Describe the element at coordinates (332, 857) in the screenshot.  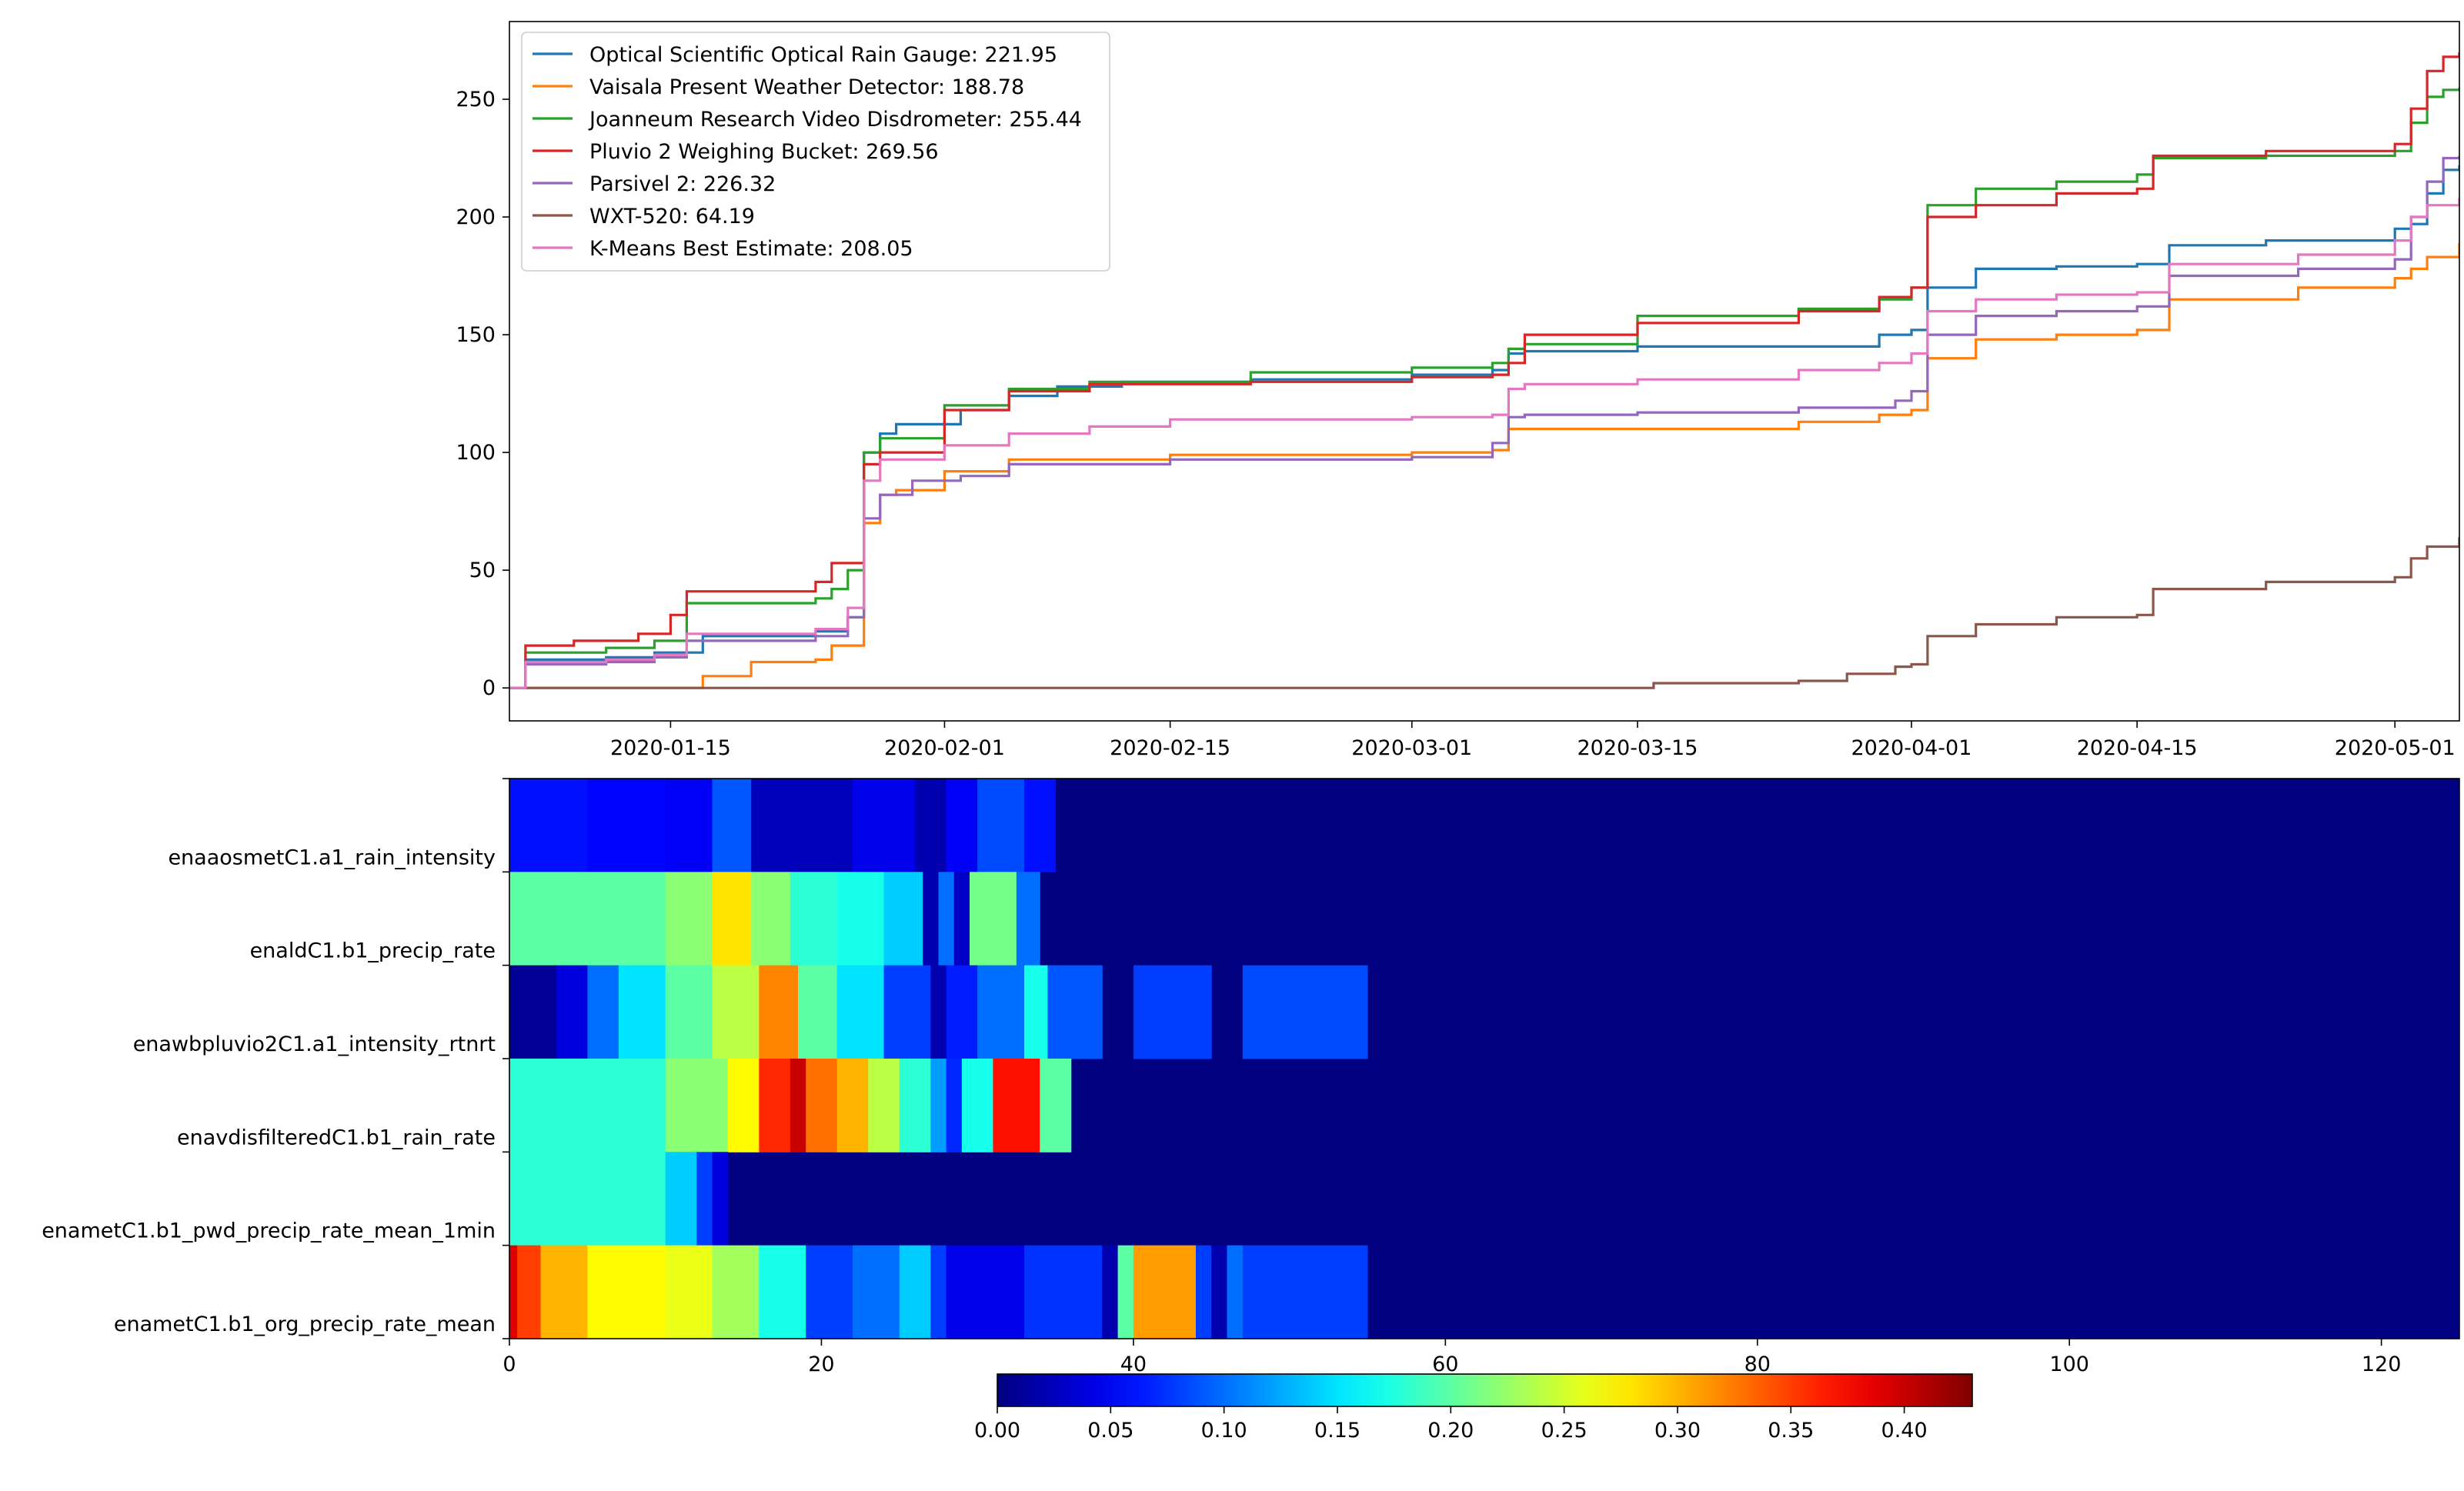
I see `row-label-0: enaaosmetC1.a1_rain_intensity` at that location.